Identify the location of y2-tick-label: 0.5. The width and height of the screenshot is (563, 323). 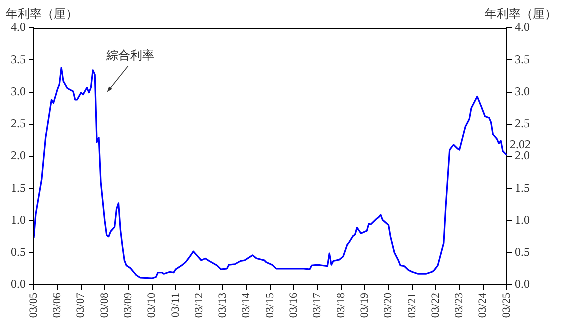
(522, 252).